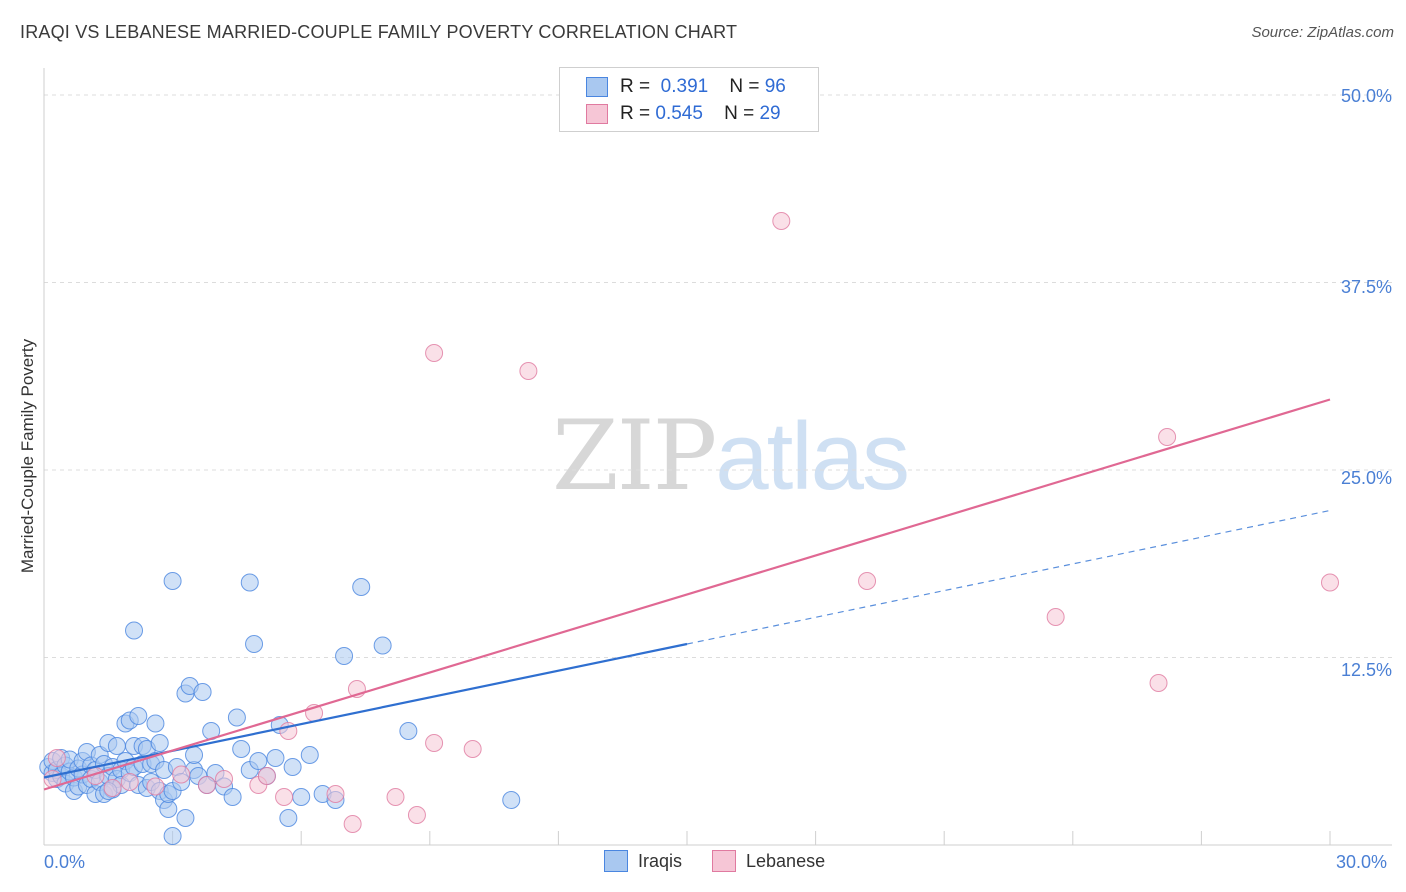 The image size is (1406, 892). Describe the element at coordinates (679, 113) in the screenshot. I see `r-value: 0.545` at that location.